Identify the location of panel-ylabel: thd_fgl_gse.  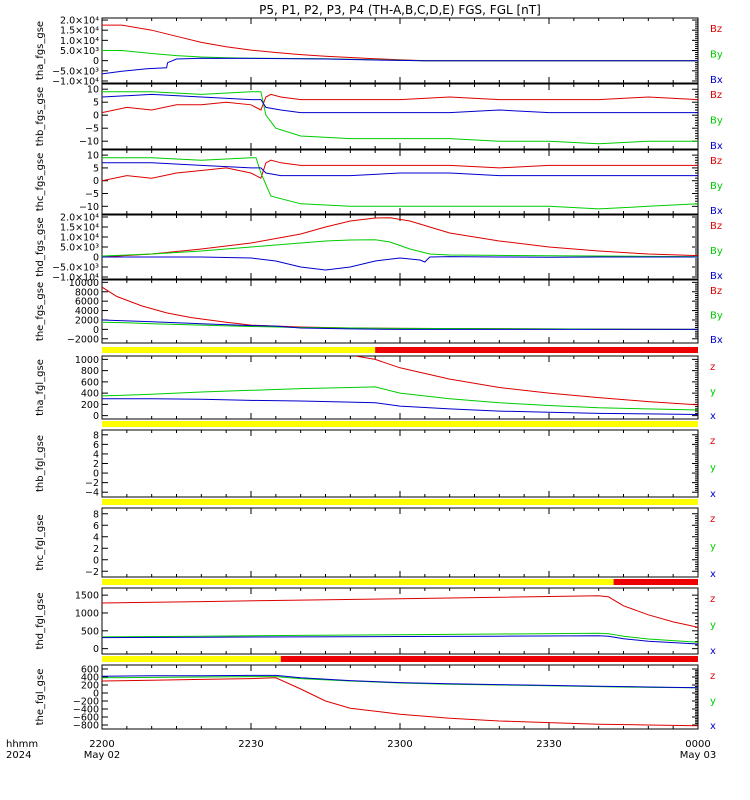
(40, 621).